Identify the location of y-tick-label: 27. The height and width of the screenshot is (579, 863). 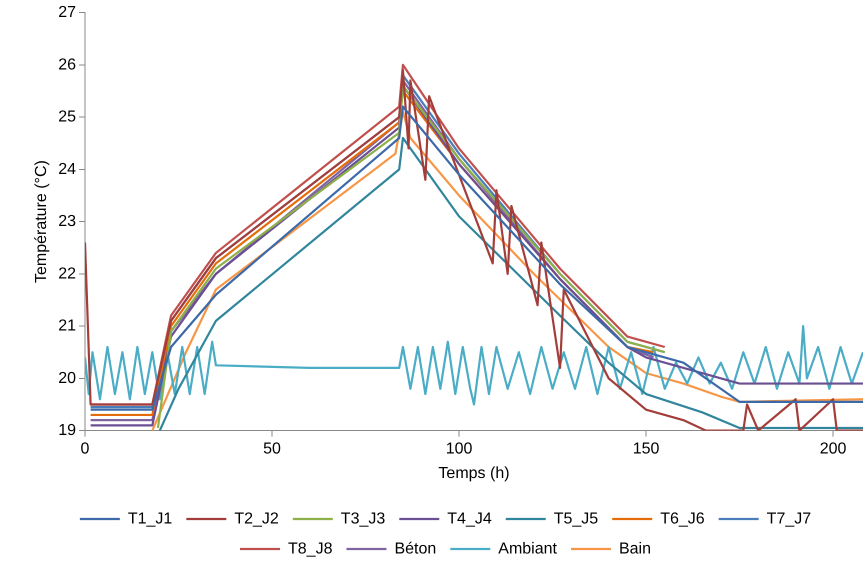
(67, 13).